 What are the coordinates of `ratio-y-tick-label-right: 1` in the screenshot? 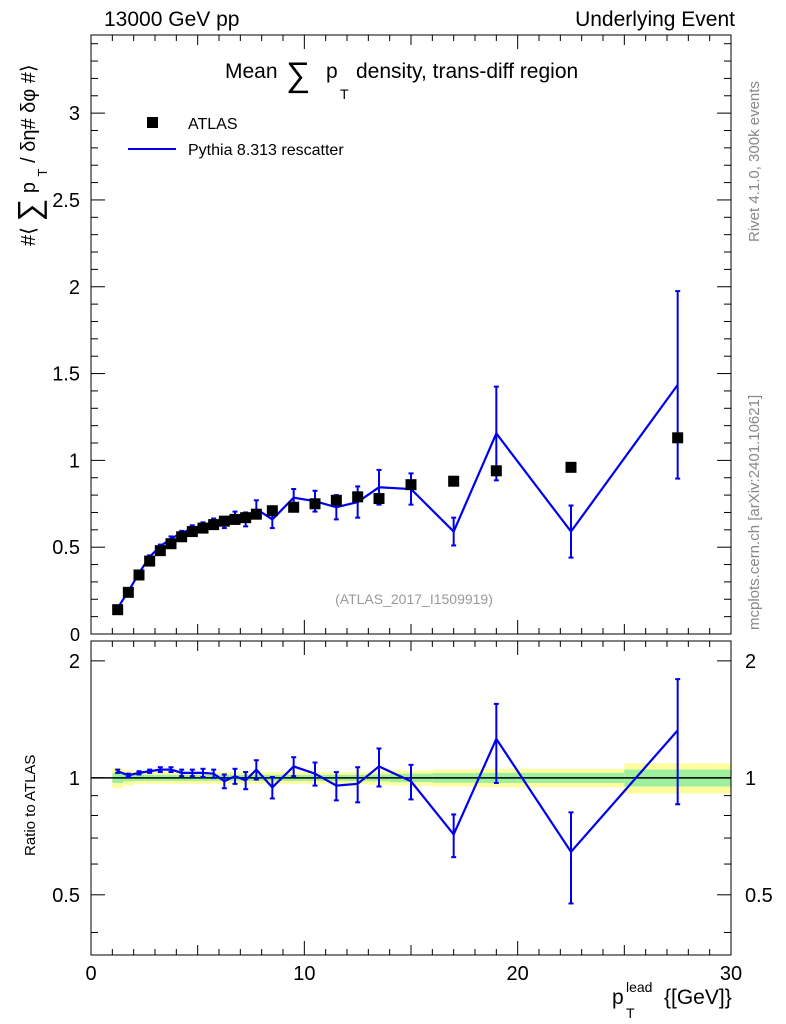 It's located at (750, 779).